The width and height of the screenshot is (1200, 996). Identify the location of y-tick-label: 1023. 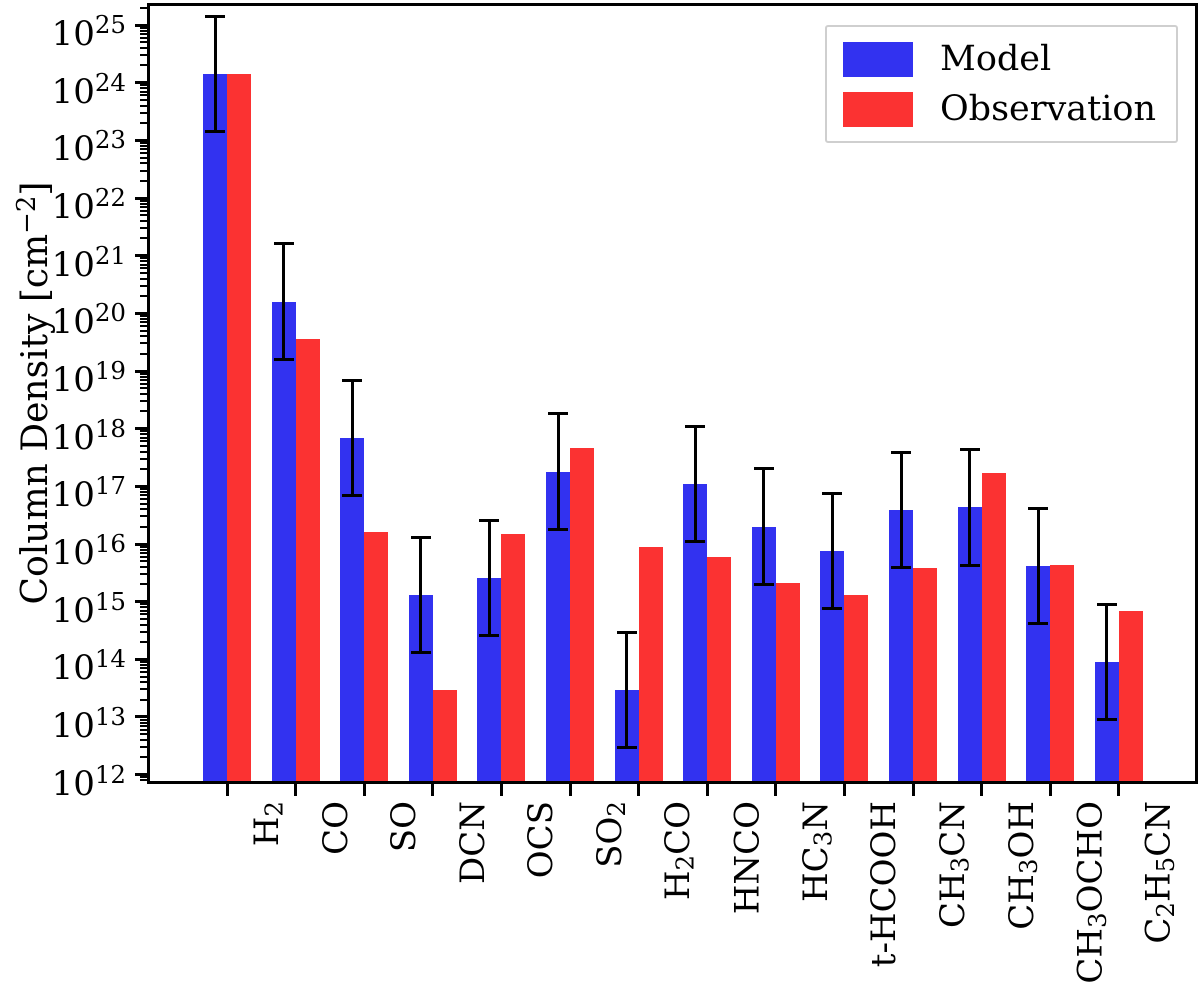
(88, 147).